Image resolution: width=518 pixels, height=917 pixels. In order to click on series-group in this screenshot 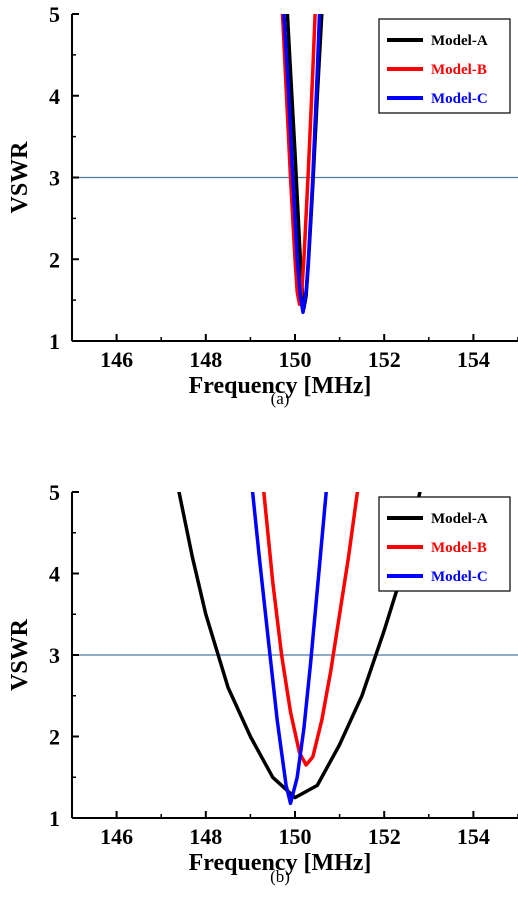, I will do `click(302, 164)`.